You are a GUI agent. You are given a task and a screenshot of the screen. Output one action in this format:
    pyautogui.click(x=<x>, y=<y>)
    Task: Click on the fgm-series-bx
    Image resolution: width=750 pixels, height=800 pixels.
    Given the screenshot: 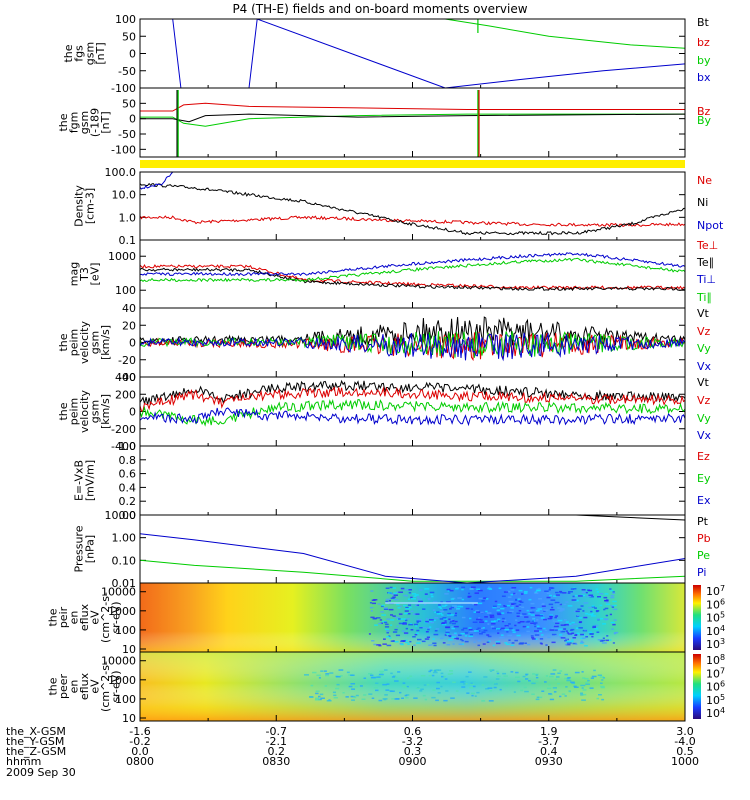 What is the action you would take?
    pyautogui.click(x=413, y=118)
    